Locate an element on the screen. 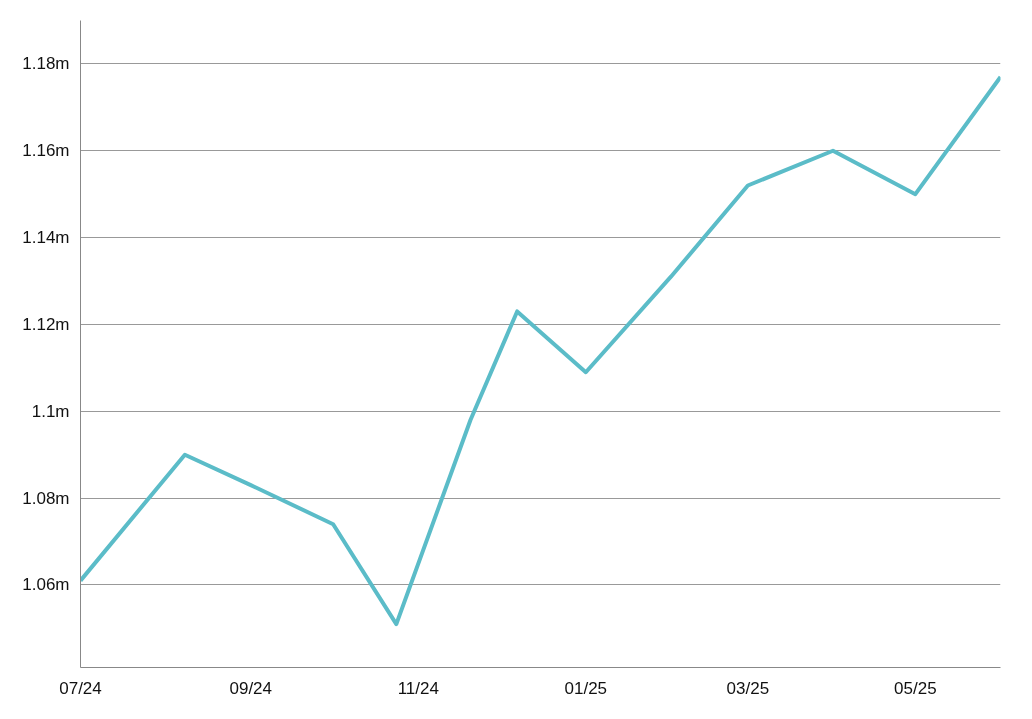 Image resolution: width=1032 pixels, height=719 pixels. x-tick-label: 01/25 is located at coordinates (586, 688).